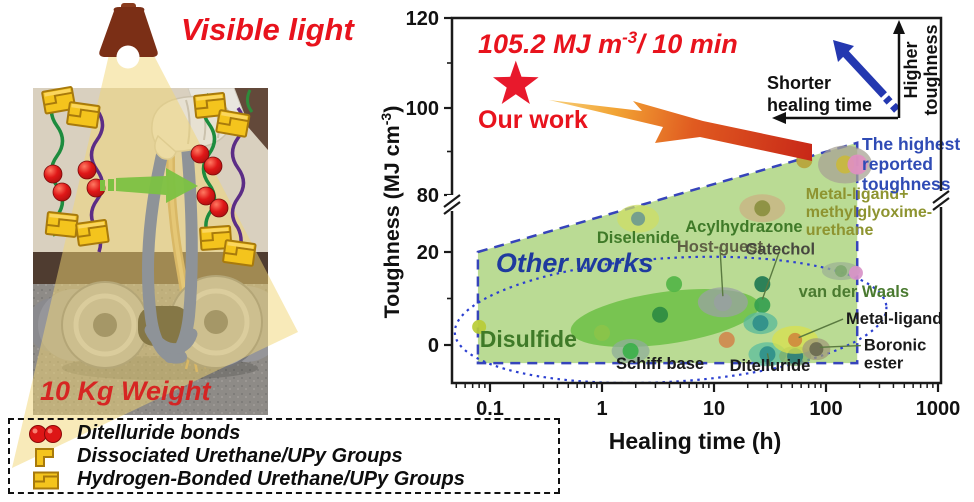  Describe the element at coordinates (601, 409) in the screenshot. I see `x-tick-label: 1` at that location.